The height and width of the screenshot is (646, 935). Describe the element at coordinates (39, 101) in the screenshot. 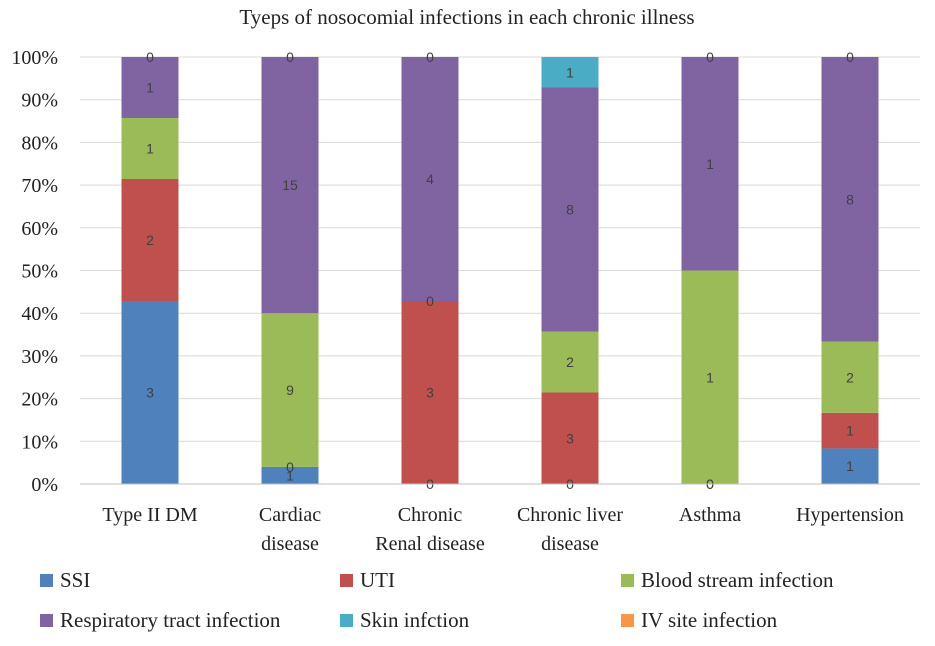

I see `y-tick-label: 90%` at that location.